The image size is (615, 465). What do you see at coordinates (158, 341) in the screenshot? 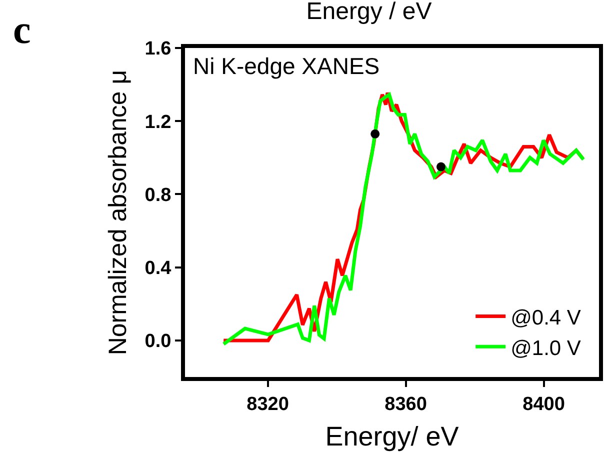
I see `y-tick-label: 0.0` at bounding box center [158, 341].